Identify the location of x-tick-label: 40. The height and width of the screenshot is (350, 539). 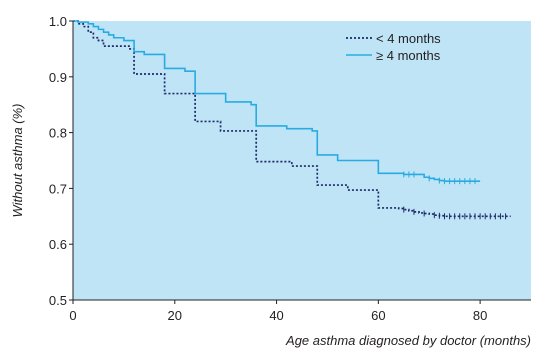
(276, 315).